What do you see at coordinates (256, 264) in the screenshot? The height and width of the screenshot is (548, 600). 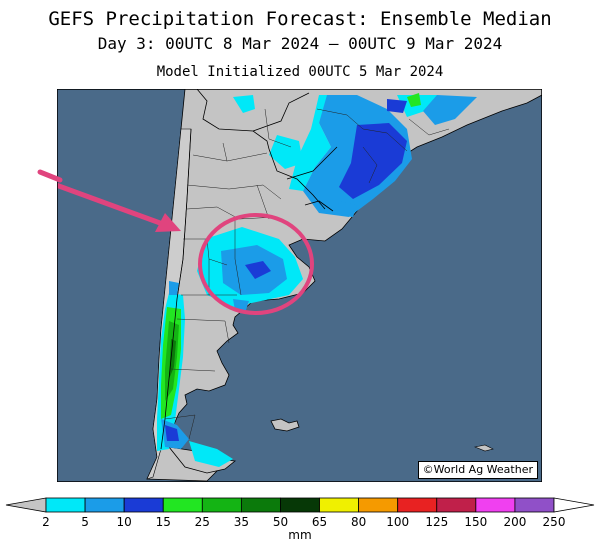 I see `circle-highlight-icon` at bounding box center [256, 264].